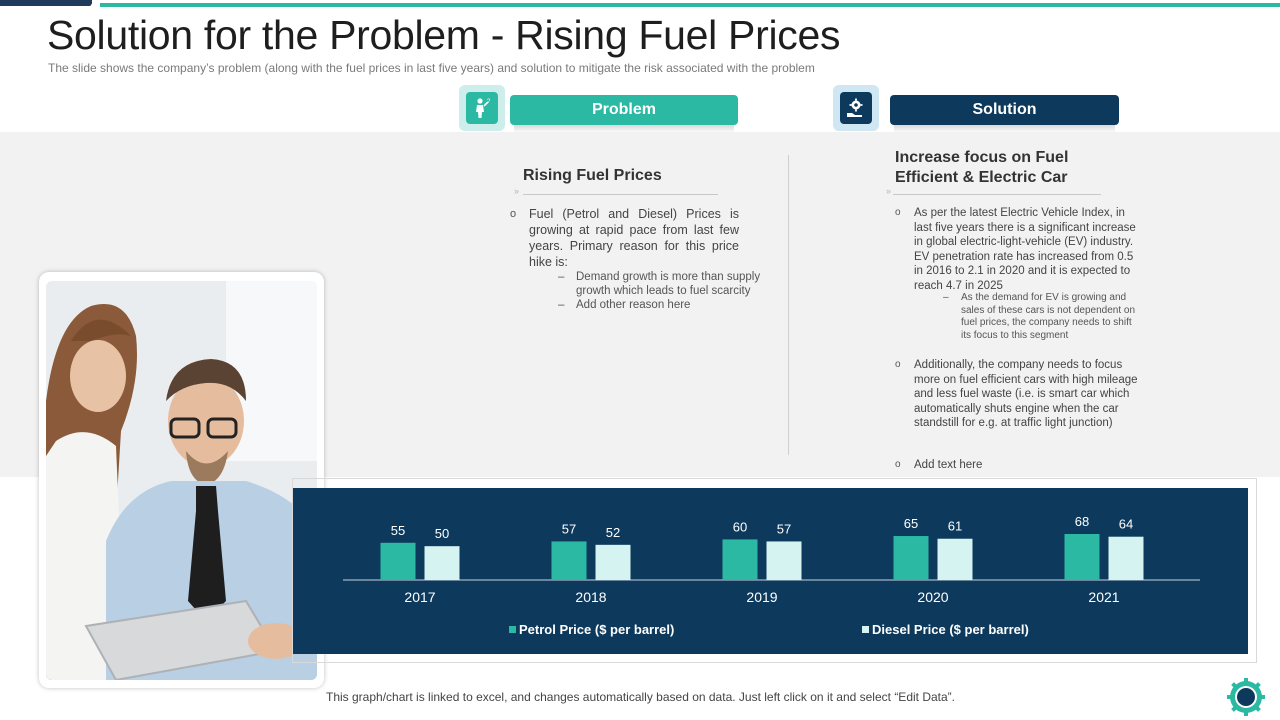  Describe the element at coordinates (911, 558) in the screenshot. I see `bar-petrol-2020` at that location.